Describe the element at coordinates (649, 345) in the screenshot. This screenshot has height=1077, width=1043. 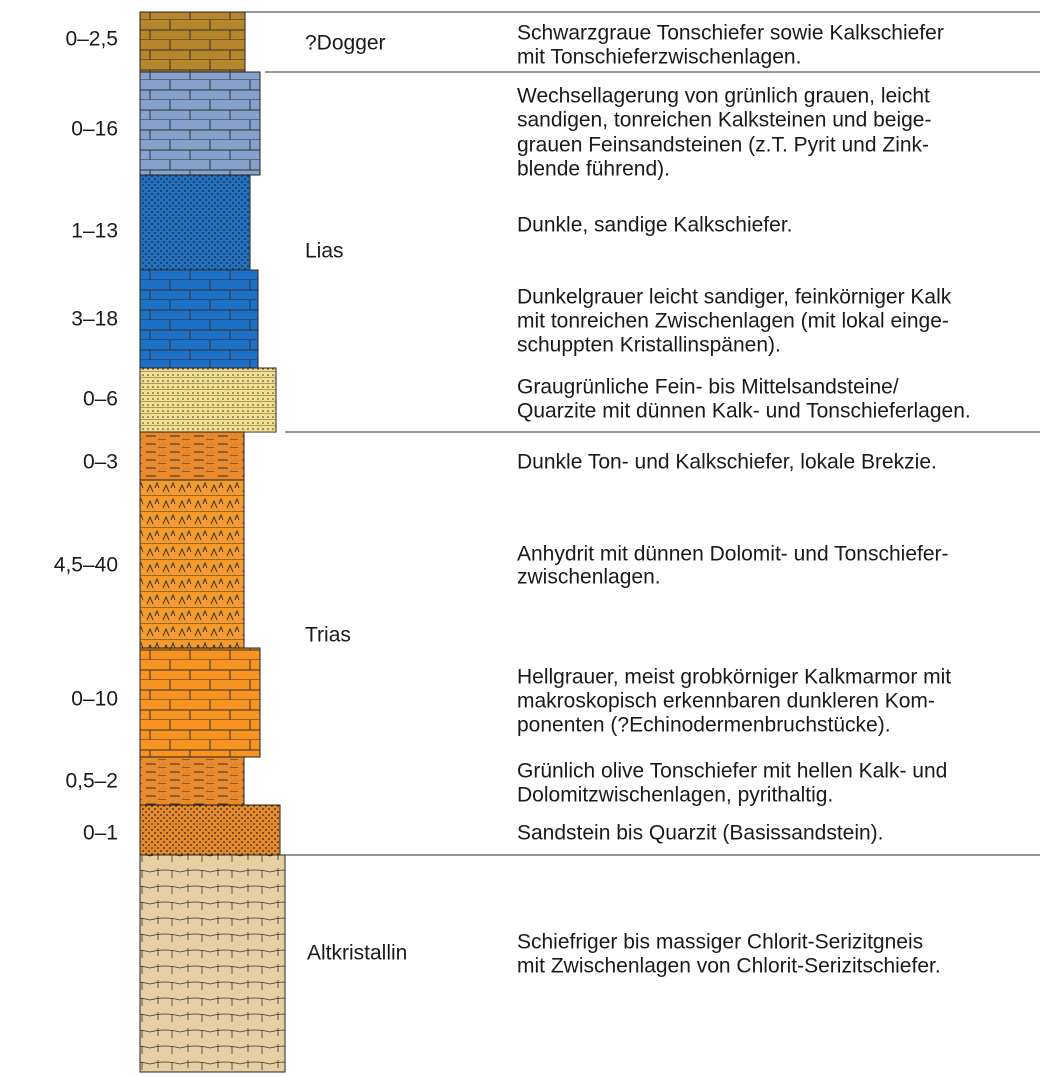
I see `description-line: schuppten Kristallinspänen).` at that location.